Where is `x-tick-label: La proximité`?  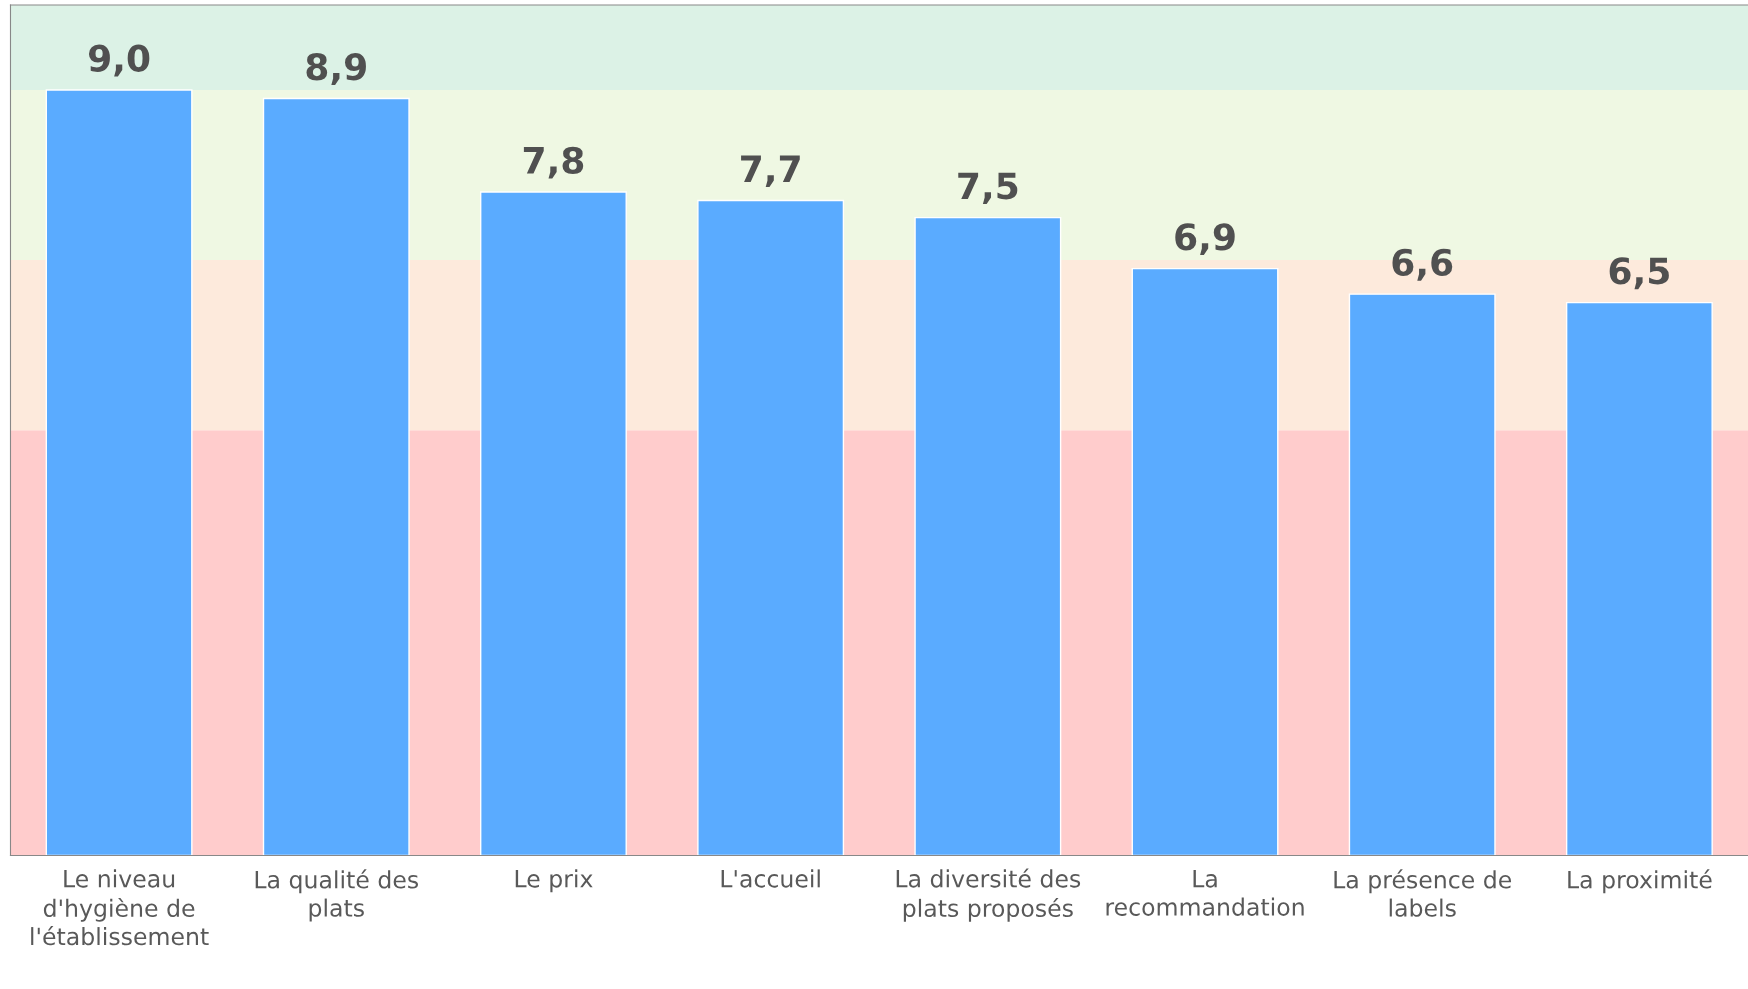 x-tick-label: La proximité is located at coordinates (1640, 881).